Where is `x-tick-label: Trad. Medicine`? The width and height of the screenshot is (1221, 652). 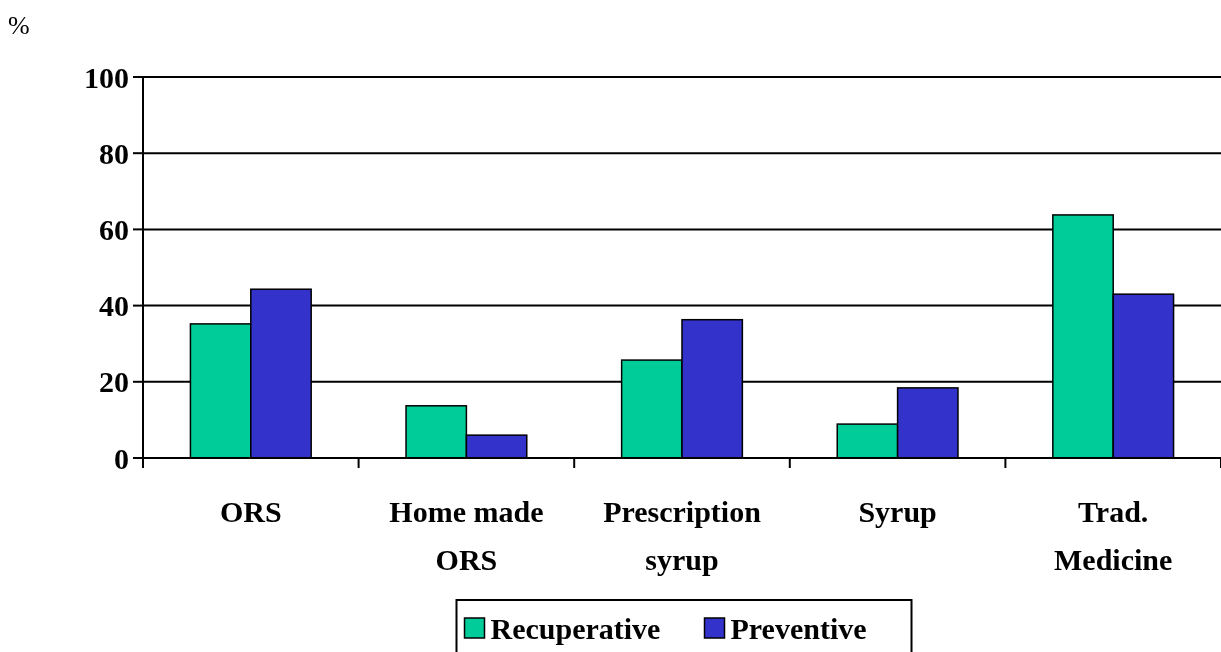
x-tick-label: Trad. Medicine is located at coordinates (1113, 535).